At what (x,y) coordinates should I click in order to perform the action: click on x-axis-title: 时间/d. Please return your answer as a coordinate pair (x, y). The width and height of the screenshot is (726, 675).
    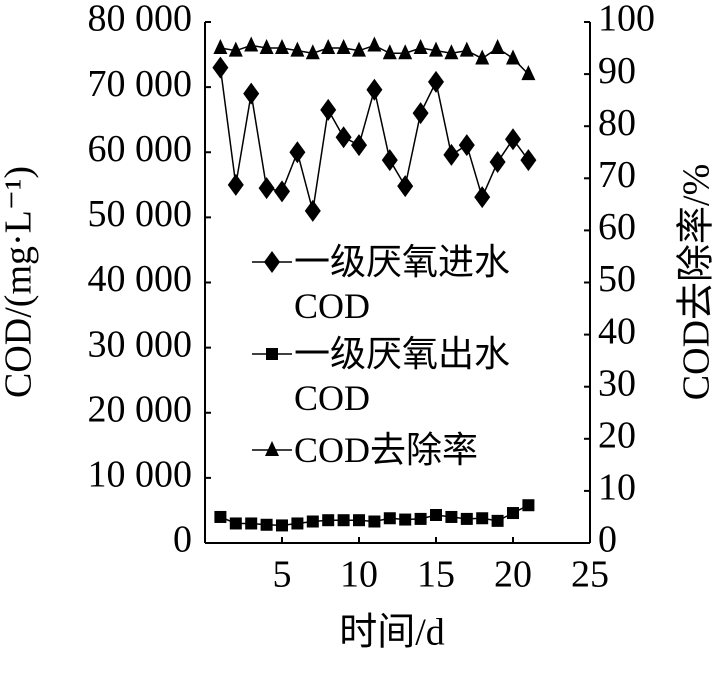
    Looking at the image, I should click on (392, 633).